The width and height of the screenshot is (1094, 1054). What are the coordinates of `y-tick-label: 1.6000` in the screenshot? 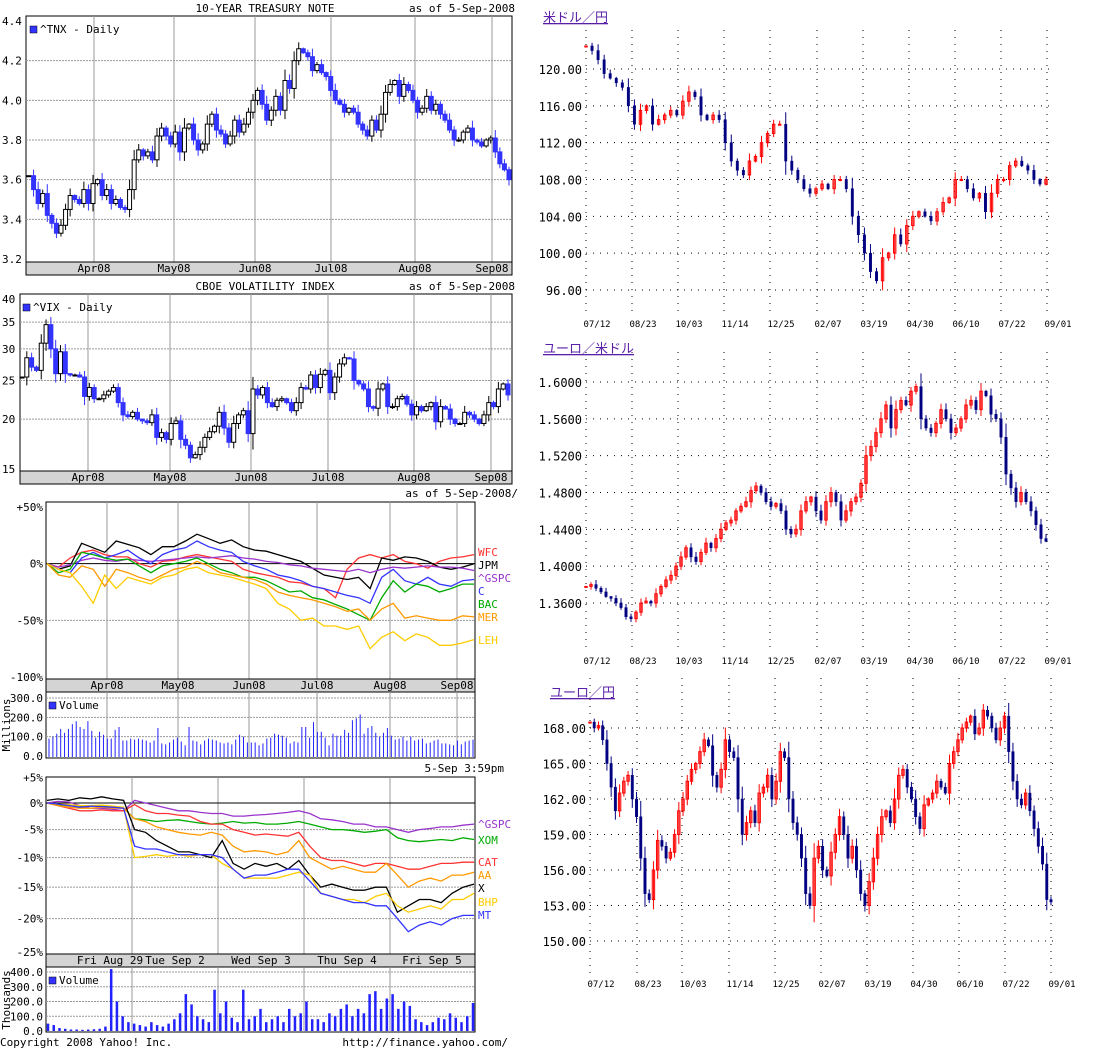 It's located at (560, 383).